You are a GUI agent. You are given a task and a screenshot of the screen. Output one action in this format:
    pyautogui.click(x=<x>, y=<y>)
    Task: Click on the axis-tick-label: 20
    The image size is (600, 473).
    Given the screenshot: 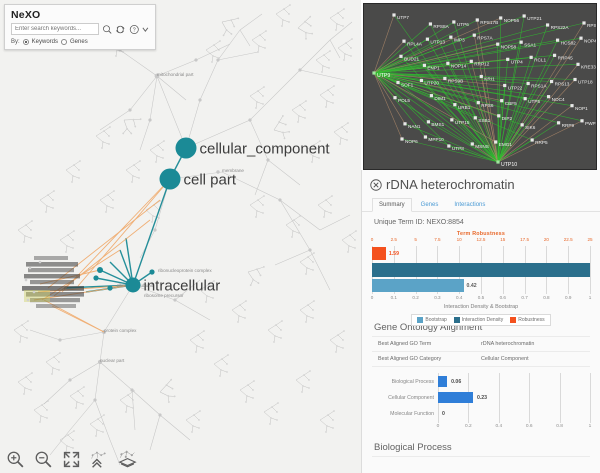 What is the action you would take?
    pyautogui.click(x=546, y=239)
    